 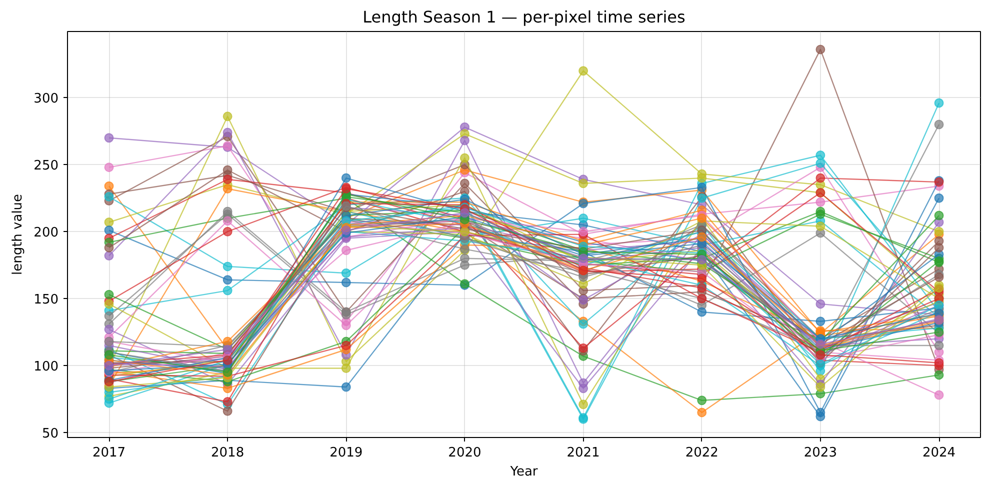 I want to click on y-tick-label: 200, so click(x=46, y=233).